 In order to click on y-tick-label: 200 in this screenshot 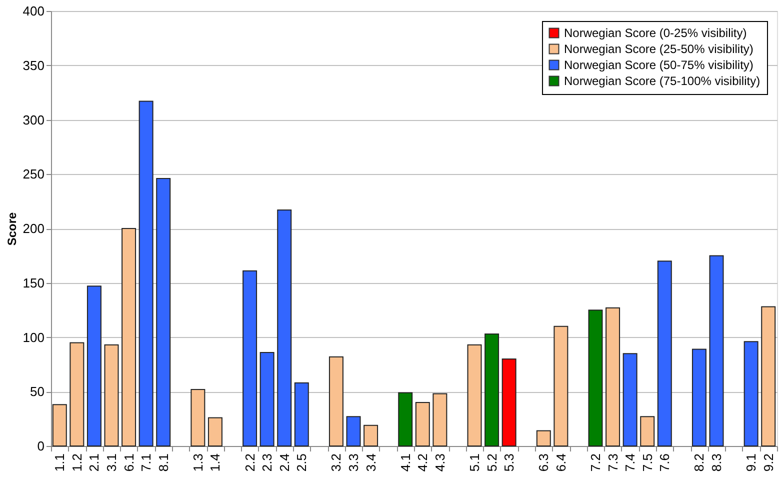, I will do `click(33, 228)`.